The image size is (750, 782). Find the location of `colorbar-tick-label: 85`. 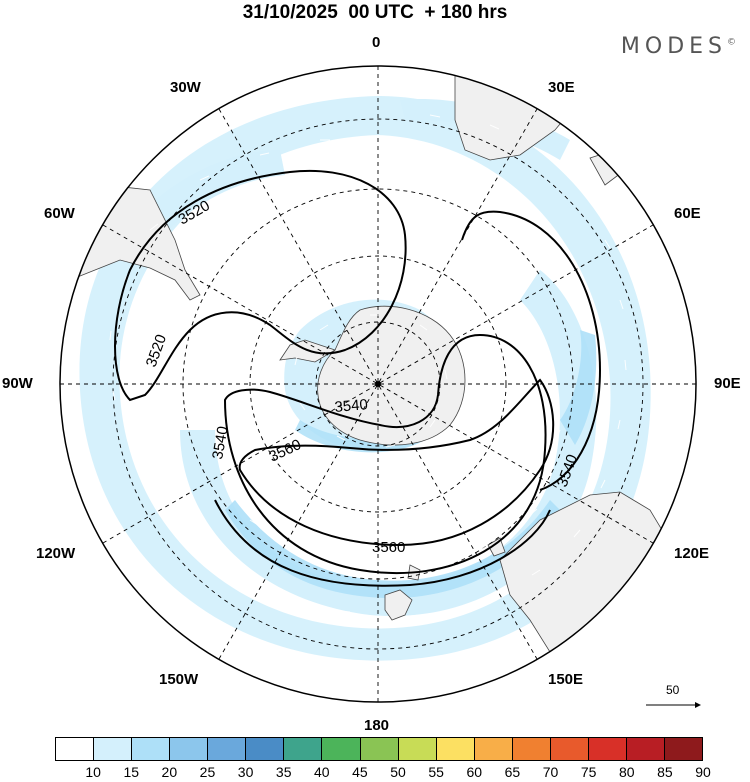

colorbar-tick-label: 85 is located at coordinates (665, 772).